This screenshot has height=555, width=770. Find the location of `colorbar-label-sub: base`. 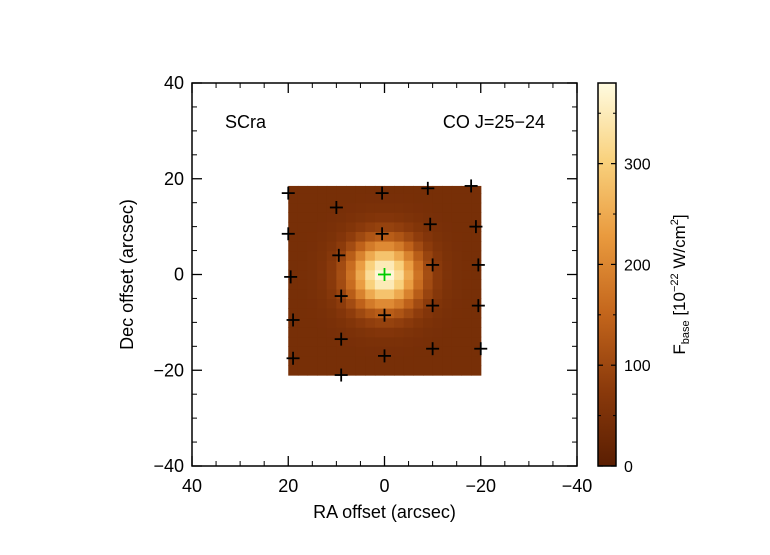

colorbar-label-sub: base is located at coordinates (686, 332).